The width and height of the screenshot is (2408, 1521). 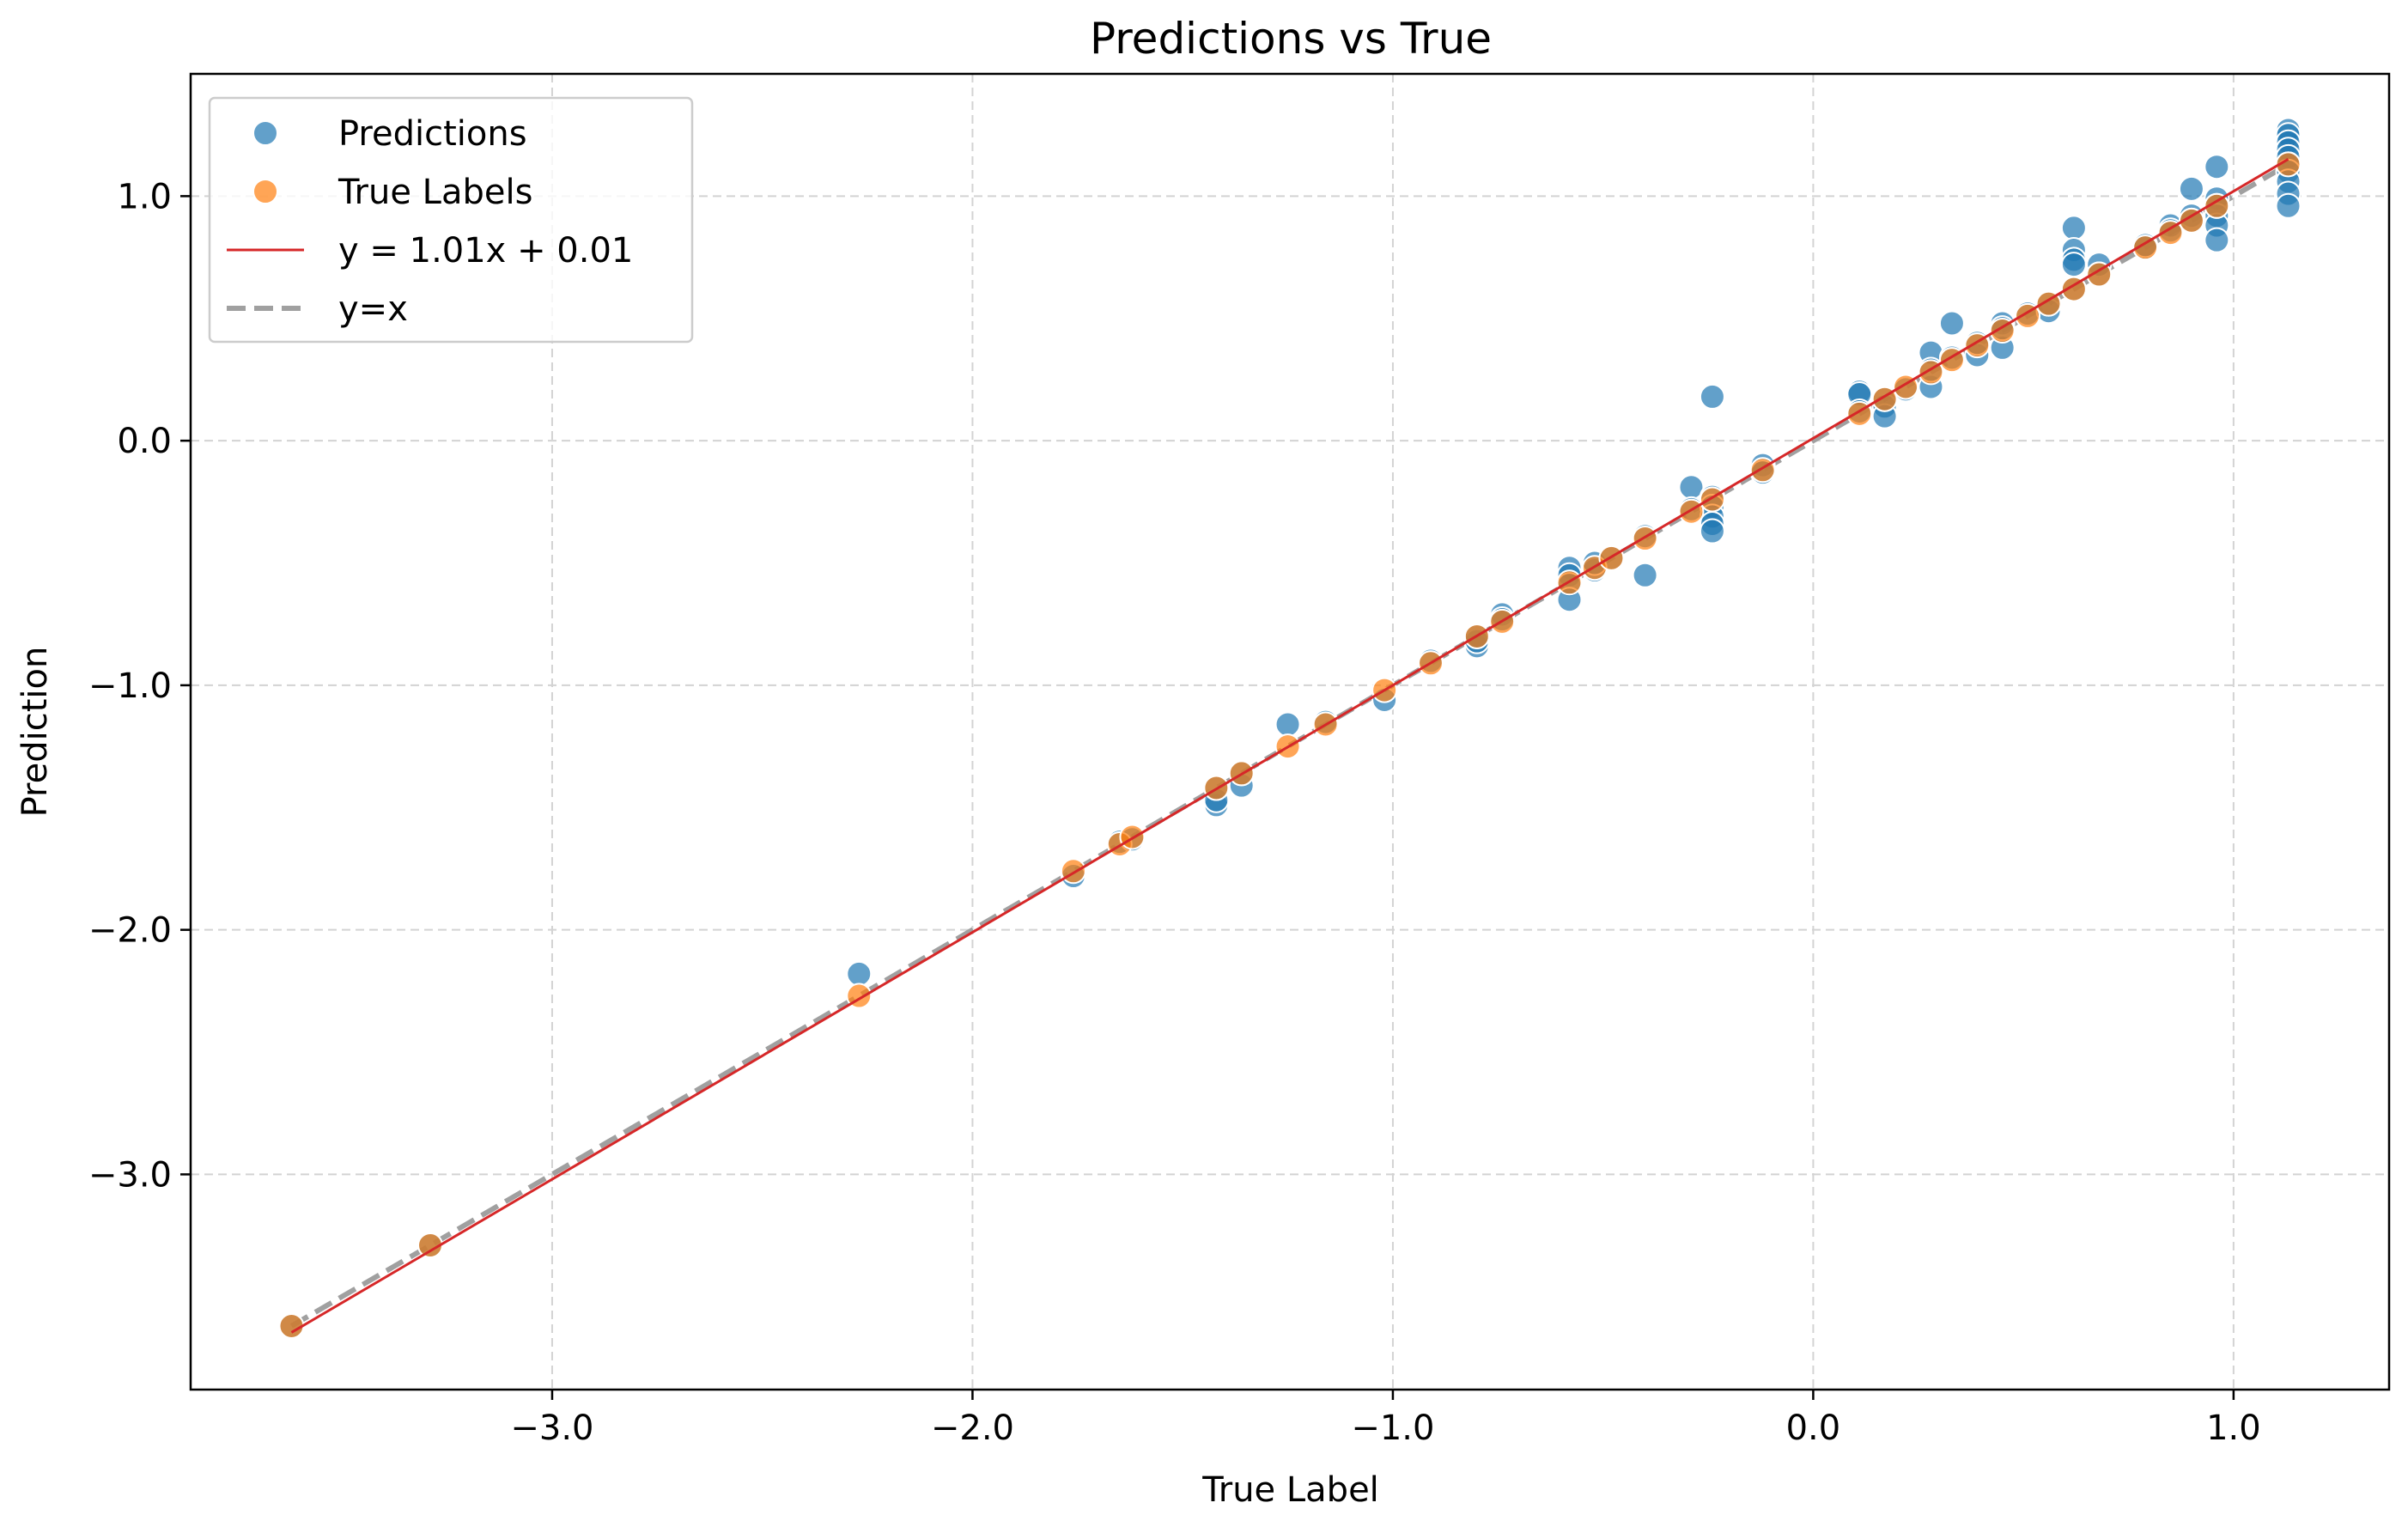 I want to click on legend-label-2: y = 1.01x + 0.01, so click(x=485, y=251).